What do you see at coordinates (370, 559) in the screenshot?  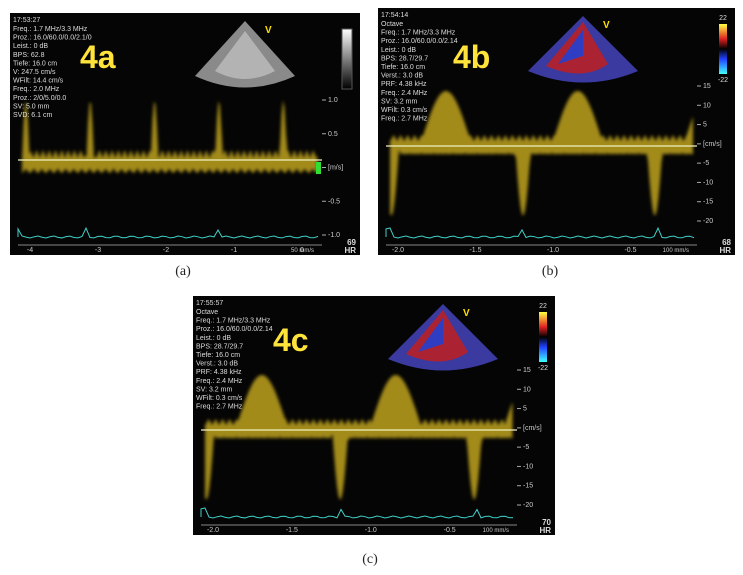 I see `caption: (c)` at bounding box center [370, 559].